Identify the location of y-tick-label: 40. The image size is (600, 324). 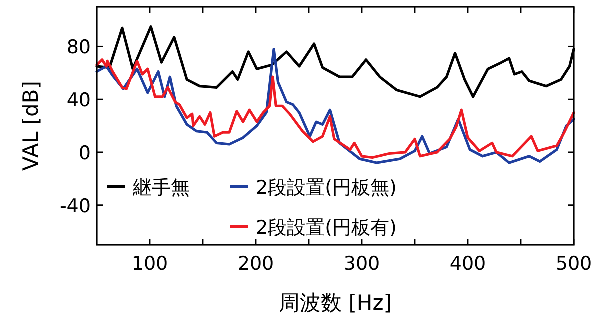
(78, 101).